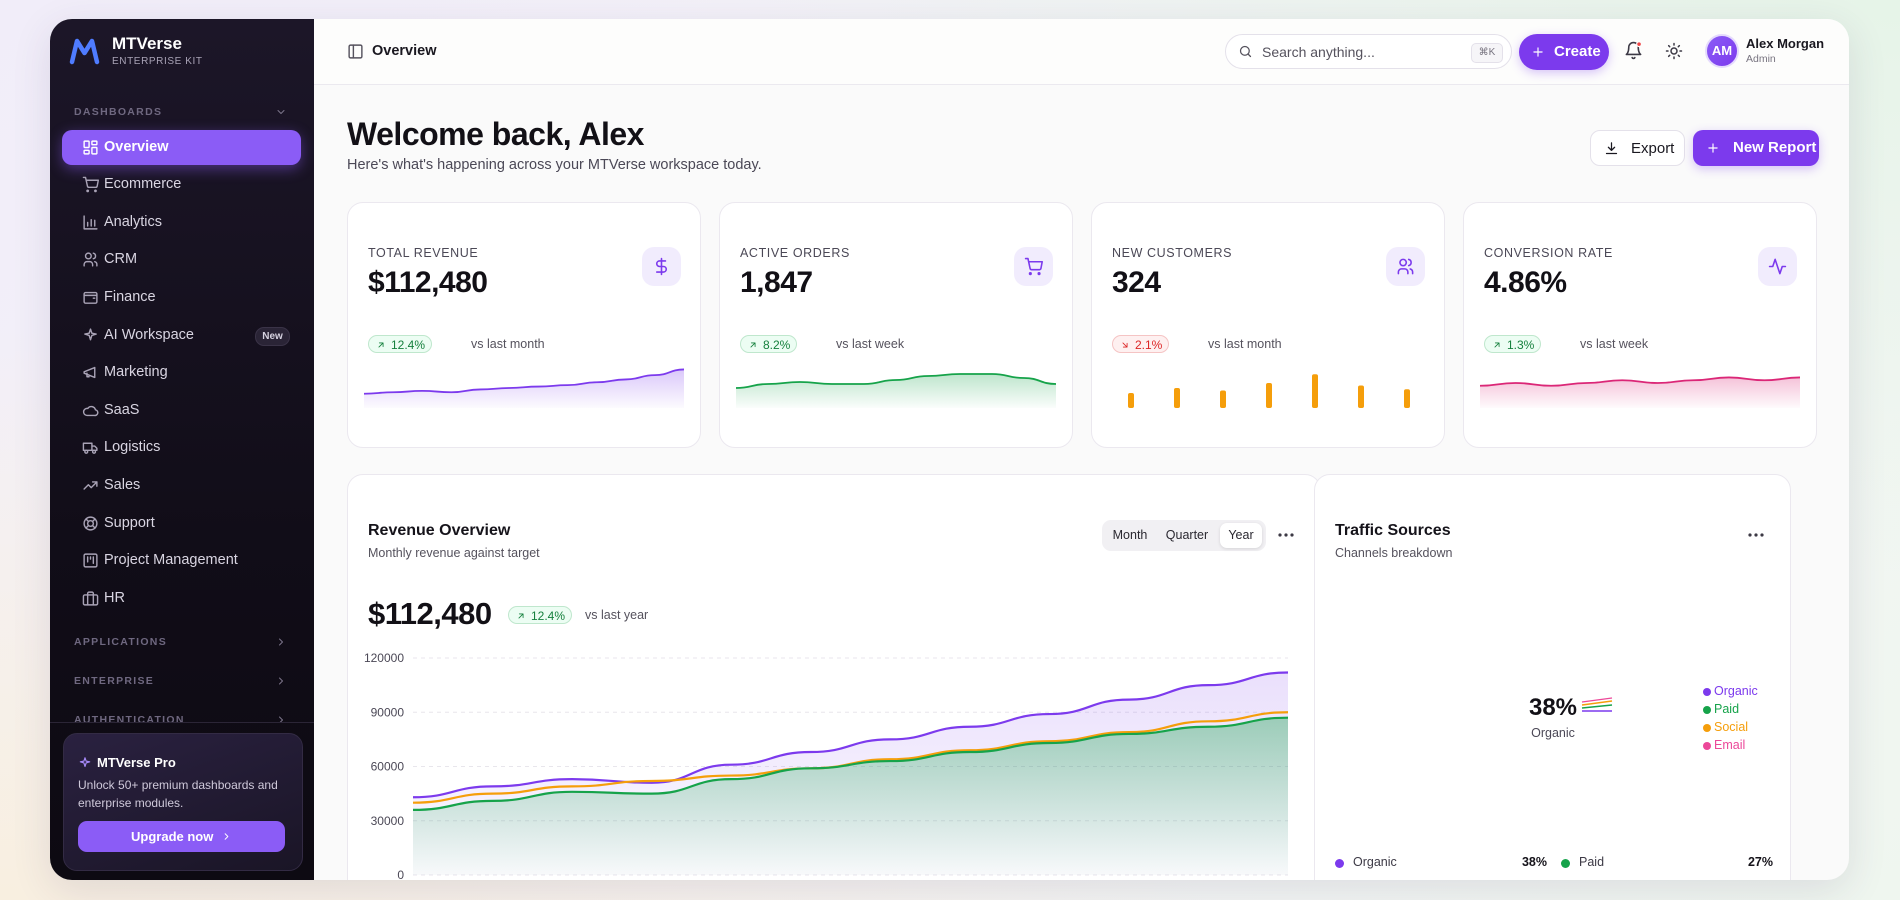 Image resolution: width=1900 pixels, height=900 pixels. What do you see at coordinates (1269, 391) in the screenshot?
I see `sparkline` at bounding box center [1269, 391].